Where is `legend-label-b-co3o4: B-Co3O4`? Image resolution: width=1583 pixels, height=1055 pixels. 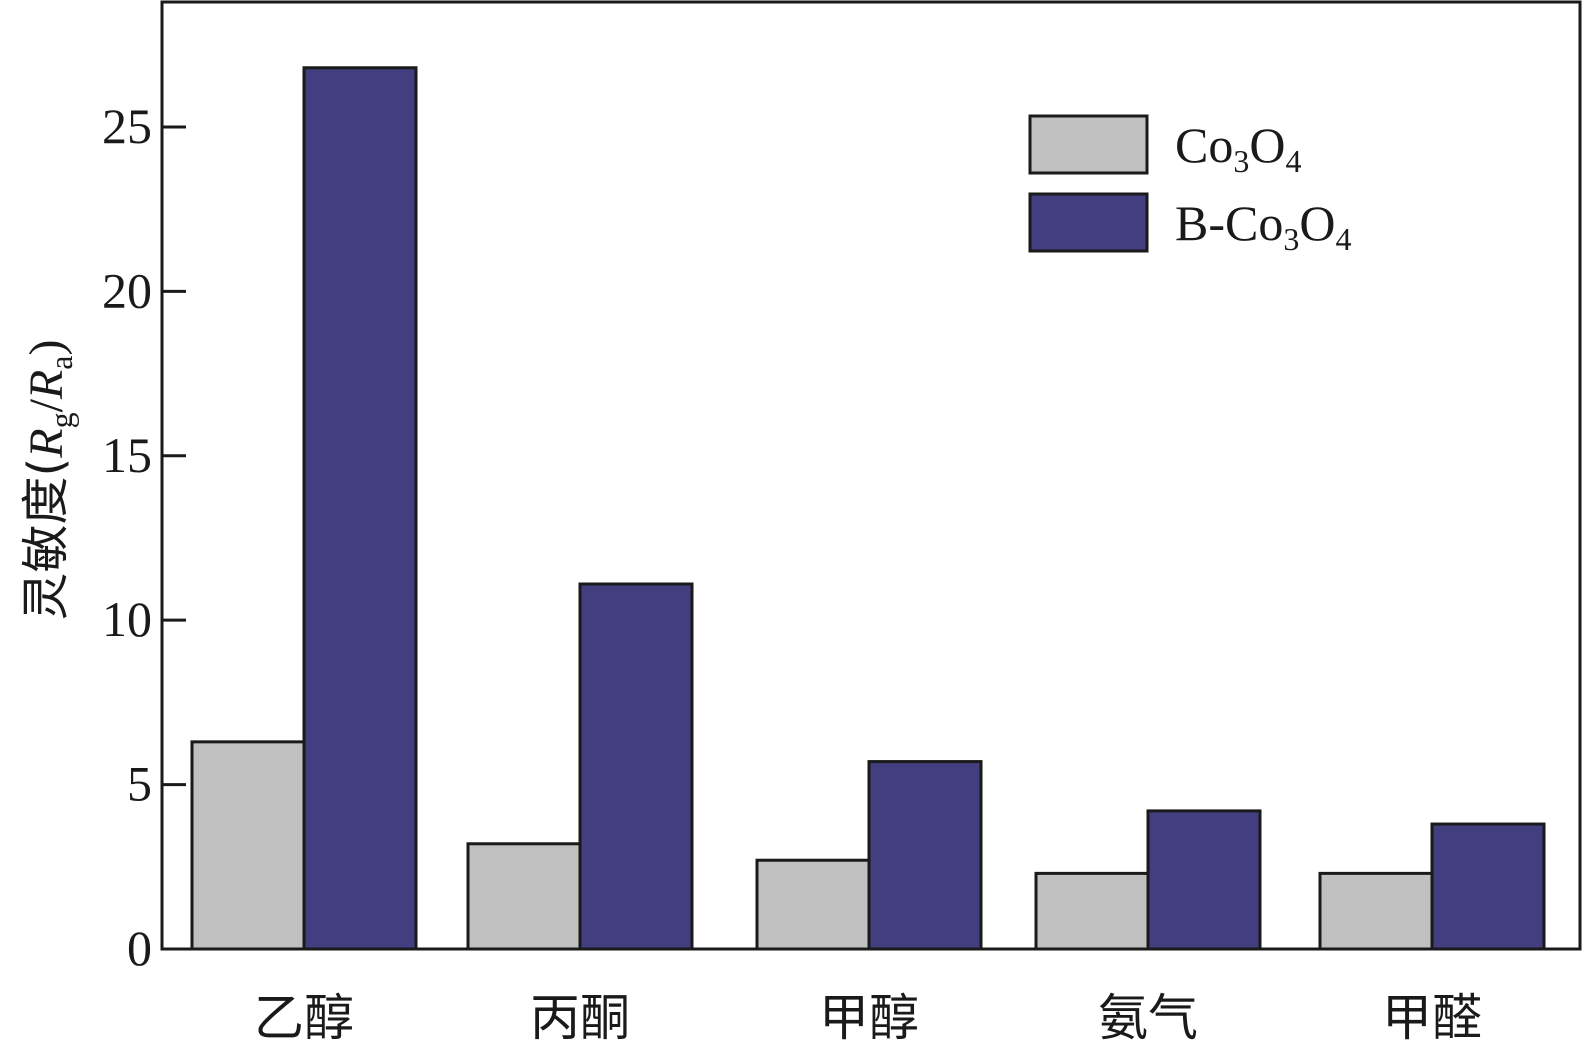 legend-label-b-co3o4: B-Co3O4 is located at coordinates (1263, 226).